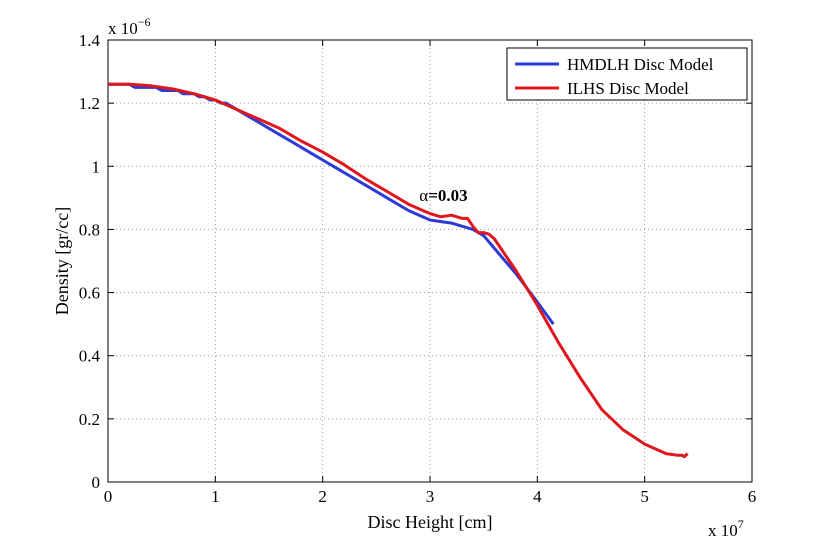 This screenshot has height=543, width=830. Describe the element at coordinates (640, 64) in the screenshot. I see `legend-label-hmdlh: HMDLH Disc Model` at that location.